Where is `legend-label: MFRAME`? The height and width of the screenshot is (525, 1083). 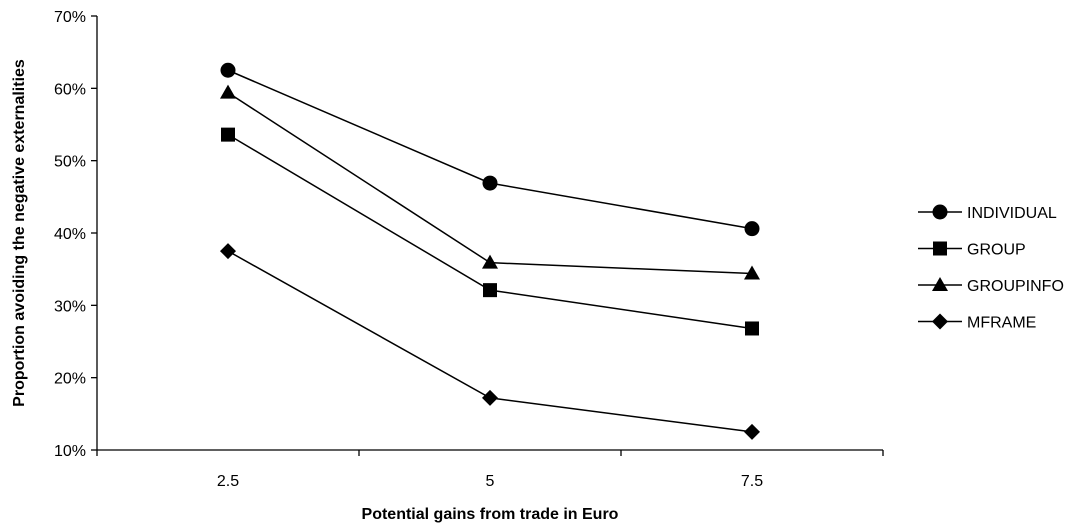 legend-label: MFRAME is located at coordinates (1001, 323).